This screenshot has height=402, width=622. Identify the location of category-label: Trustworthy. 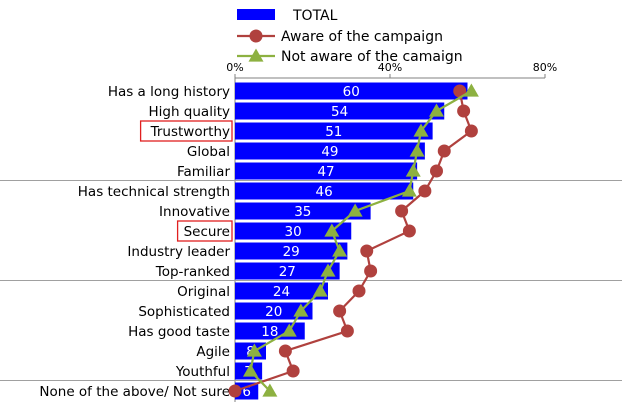
(190, 132).